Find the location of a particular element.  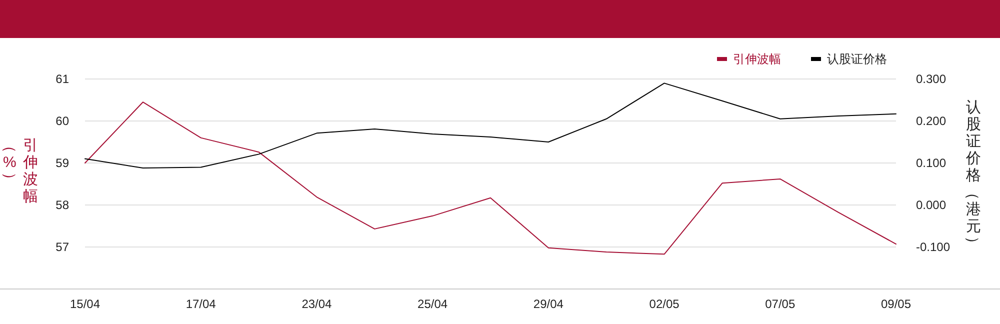

y-axis-title-right: 认股证价格（港元） is located at coordinates (972, 175).